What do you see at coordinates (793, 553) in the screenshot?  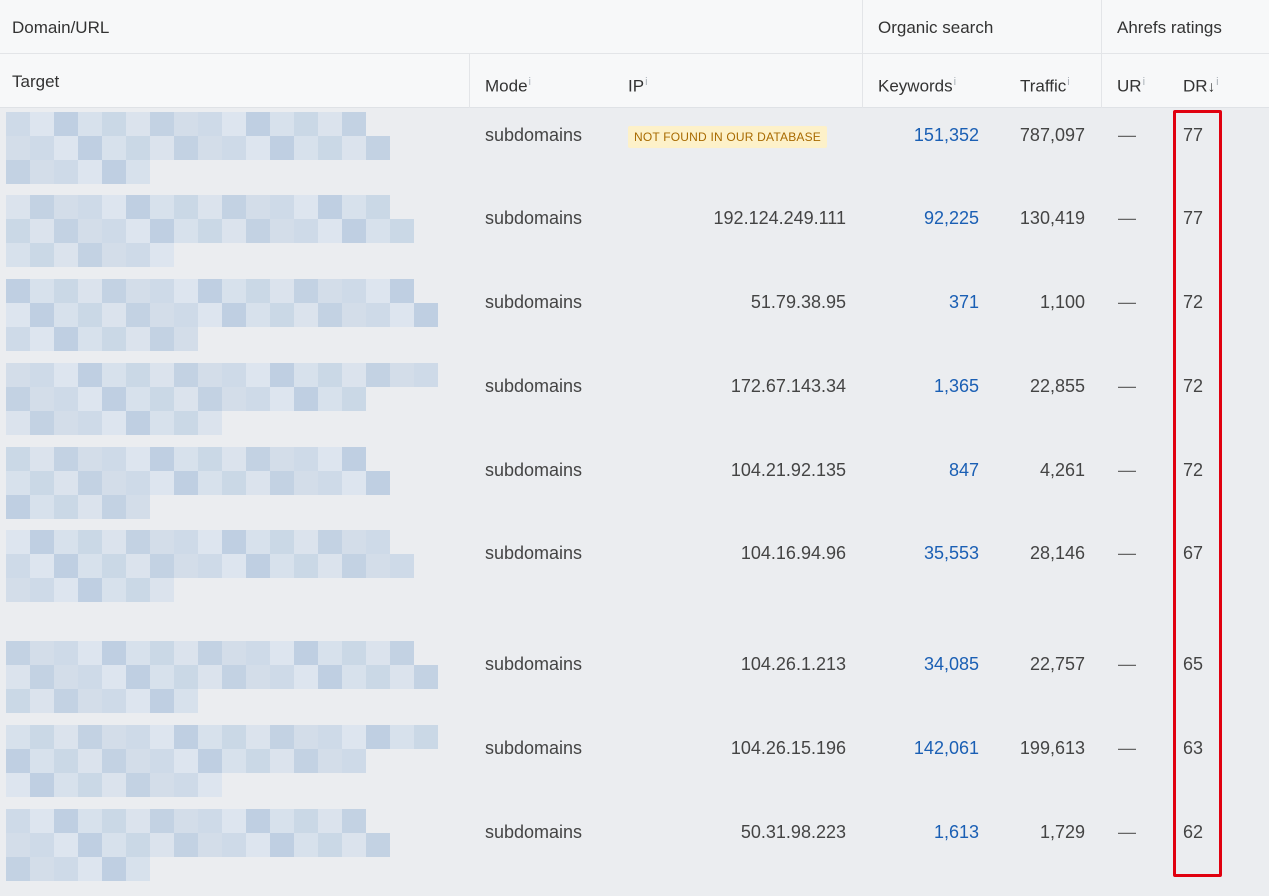 I see `ip-cell: 104.16.94.96` at bounding box center [793, 553].